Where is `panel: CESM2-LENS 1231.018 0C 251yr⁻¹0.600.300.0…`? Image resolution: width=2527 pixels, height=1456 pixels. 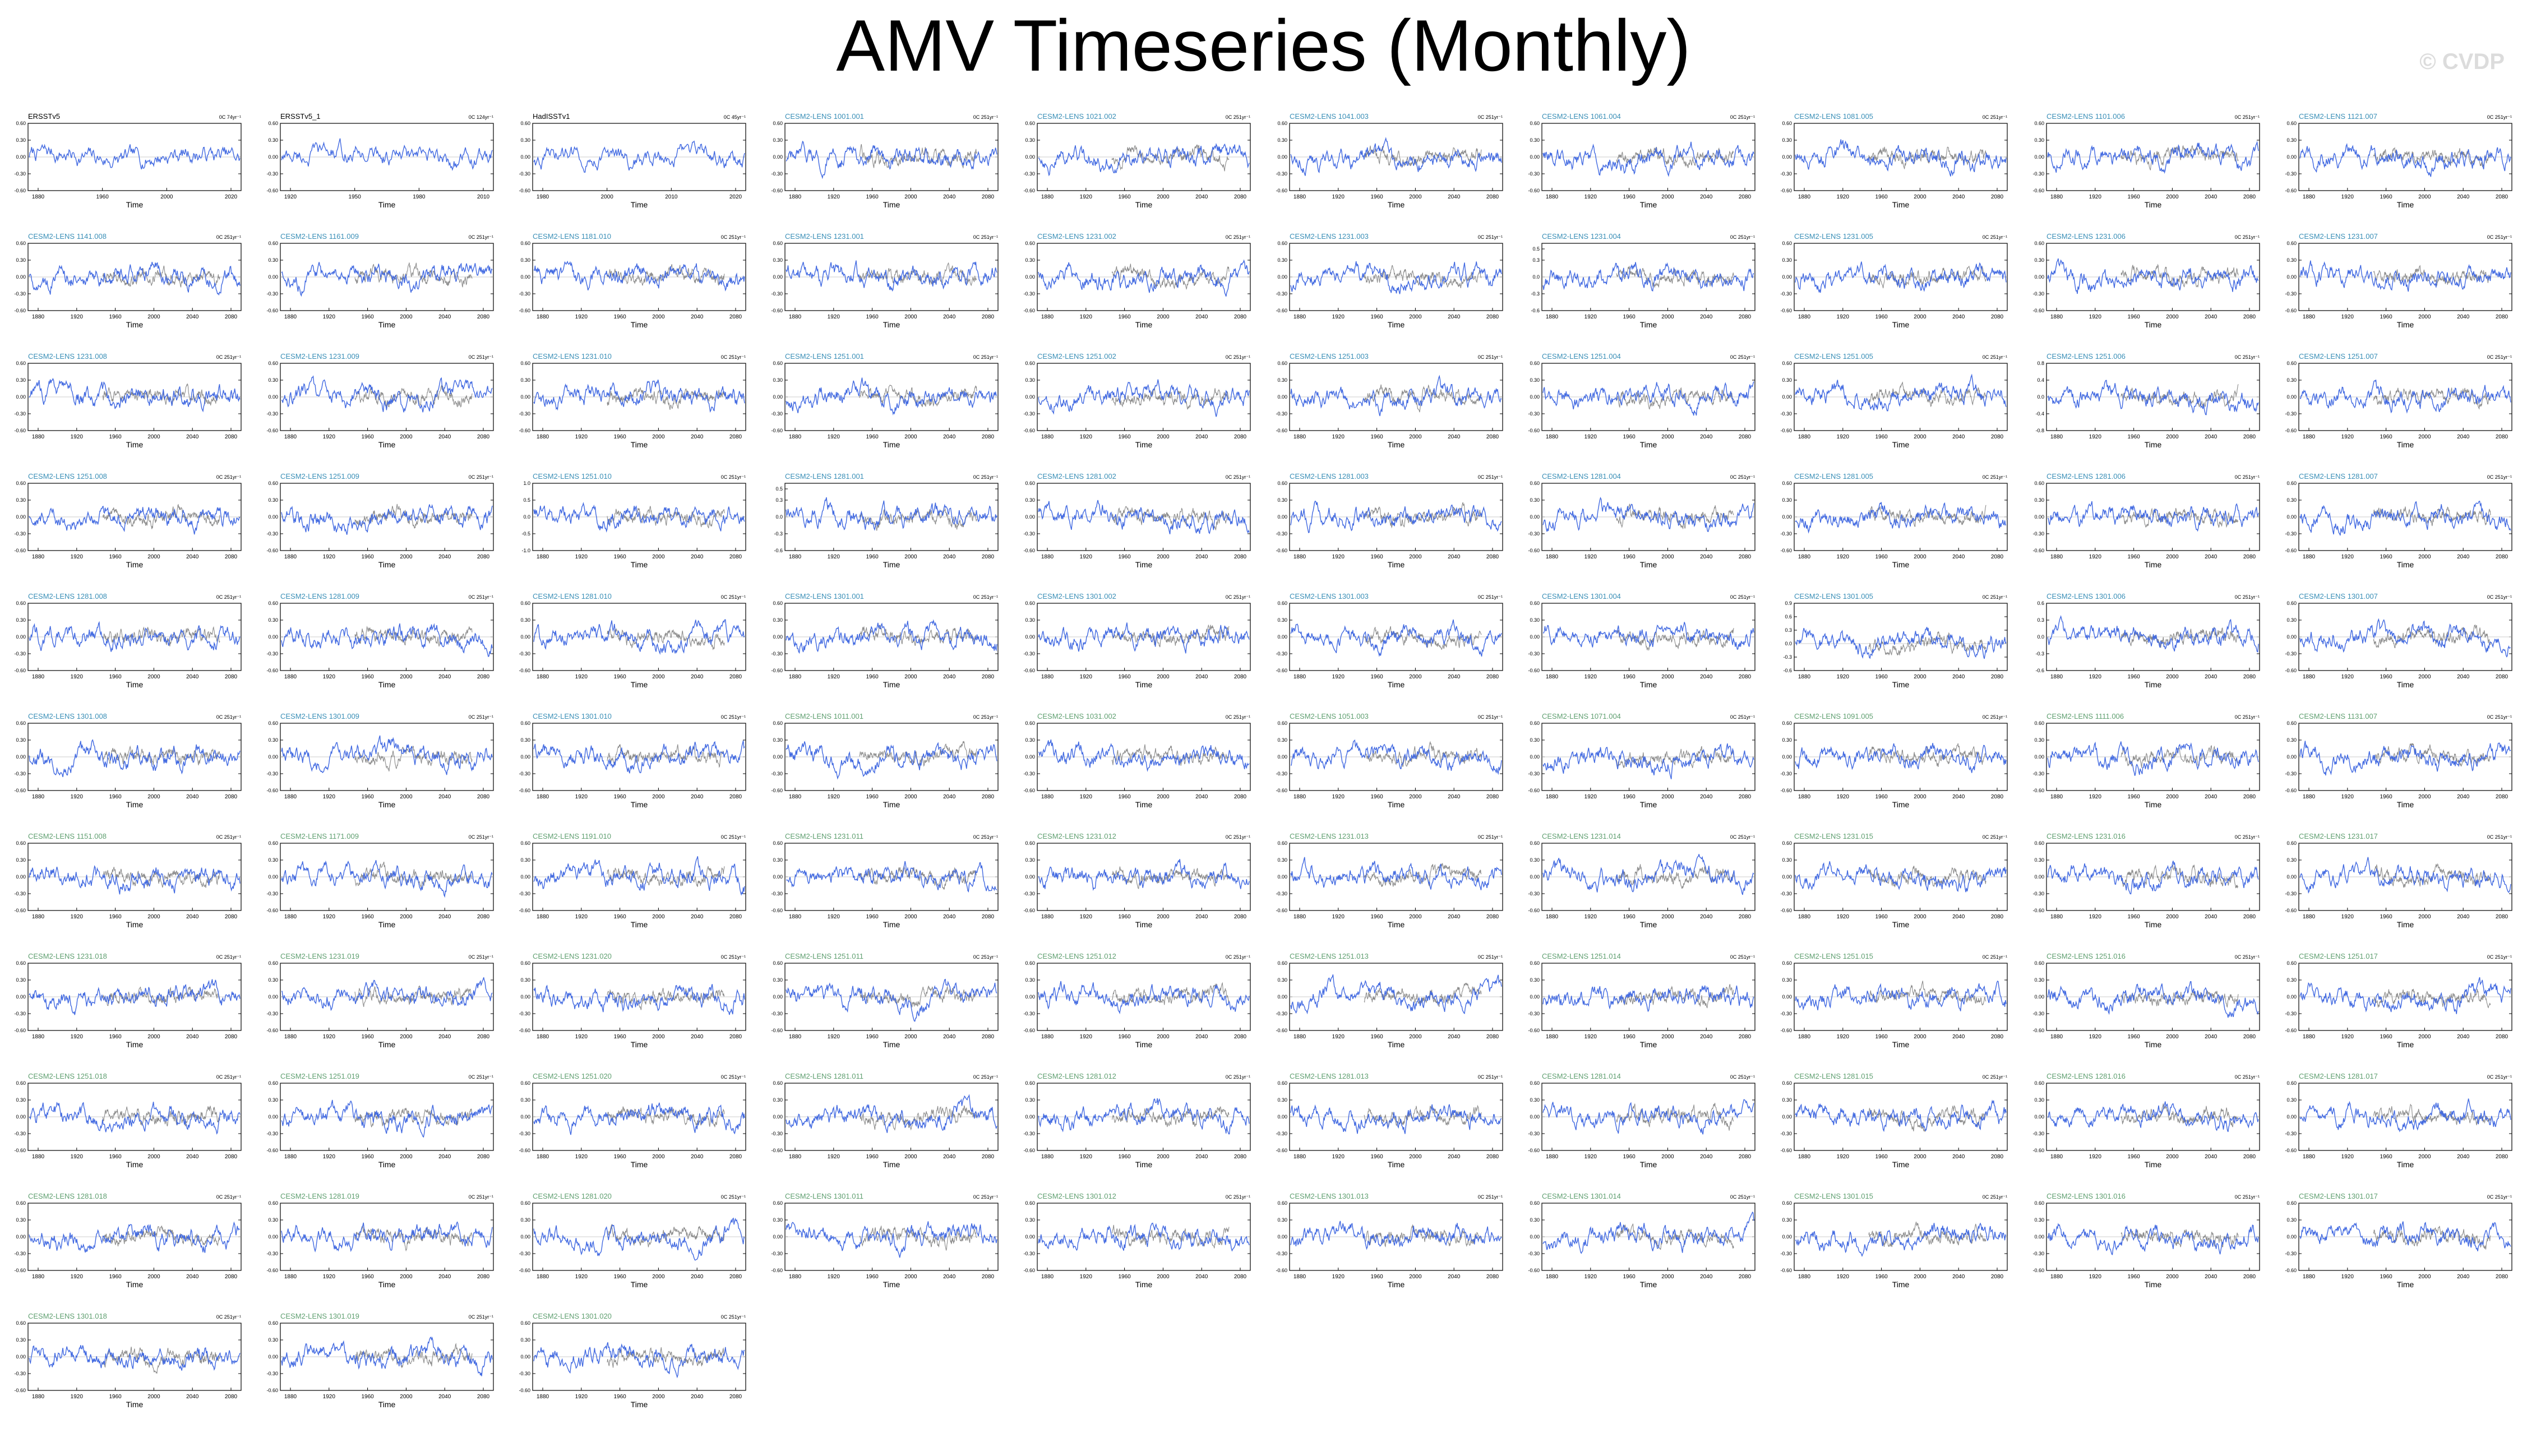
panel: CESM2-LENS 1231.018 0C 251yr⁻¹0.600.300.0… is located at coordinates (128, 1000).